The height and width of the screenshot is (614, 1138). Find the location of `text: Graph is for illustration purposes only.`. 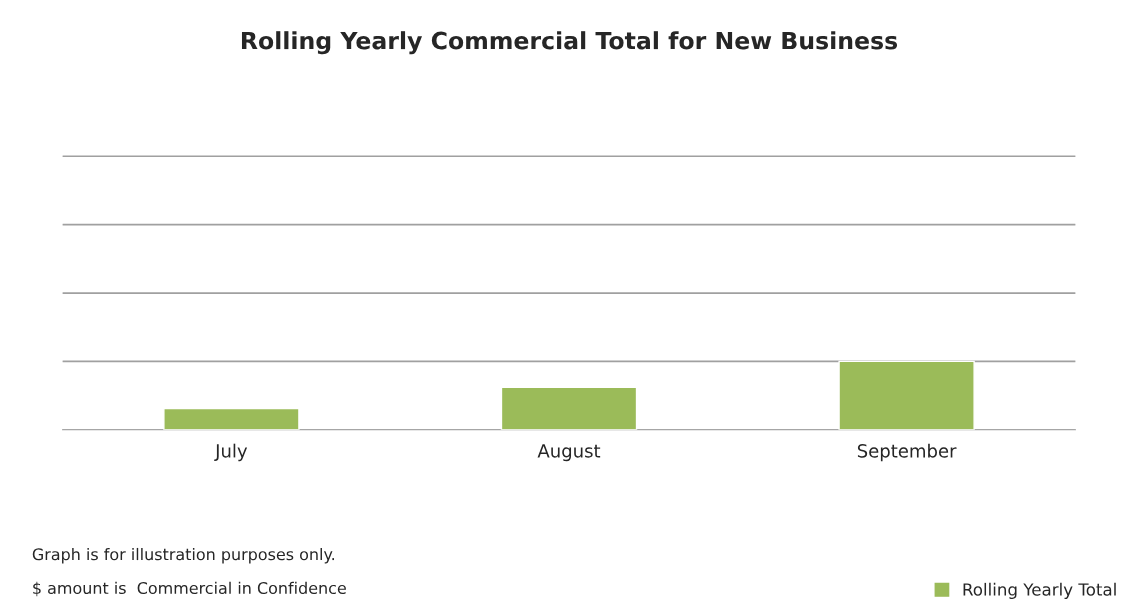

text: Graph is for illustration purposes only. is located at coordinates (183, 555).